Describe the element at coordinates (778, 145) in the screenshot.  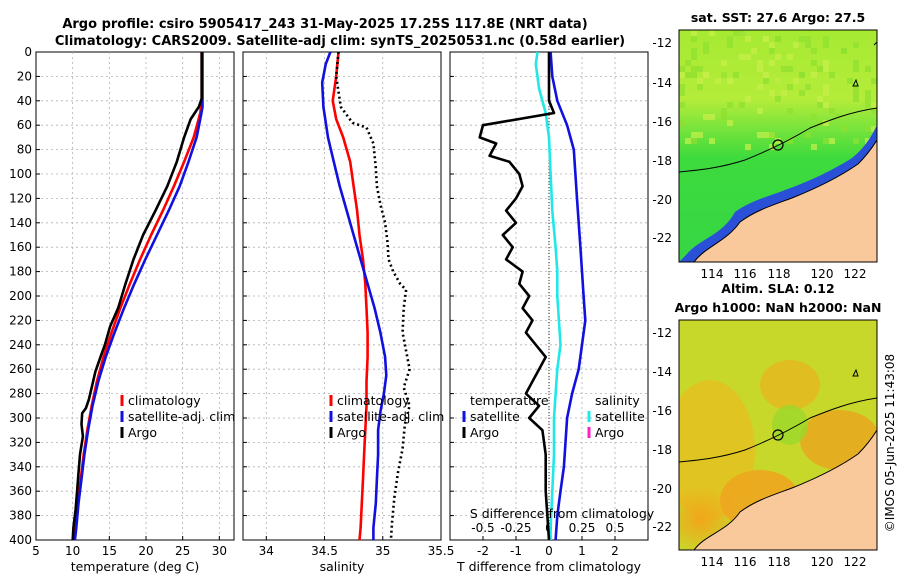
I see `sst-argo-marker` at that location.